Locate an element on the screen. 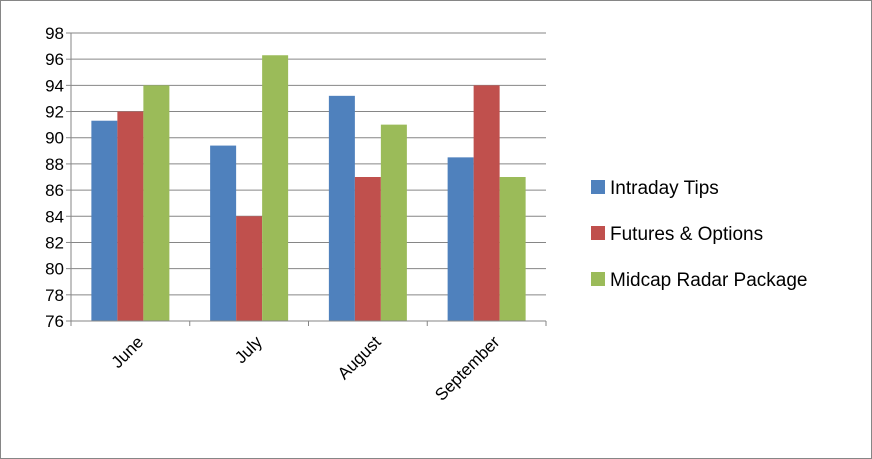 This screenshot has width=872, height=459. legend-label: Futures & Options is located at coordinates (686, 234).